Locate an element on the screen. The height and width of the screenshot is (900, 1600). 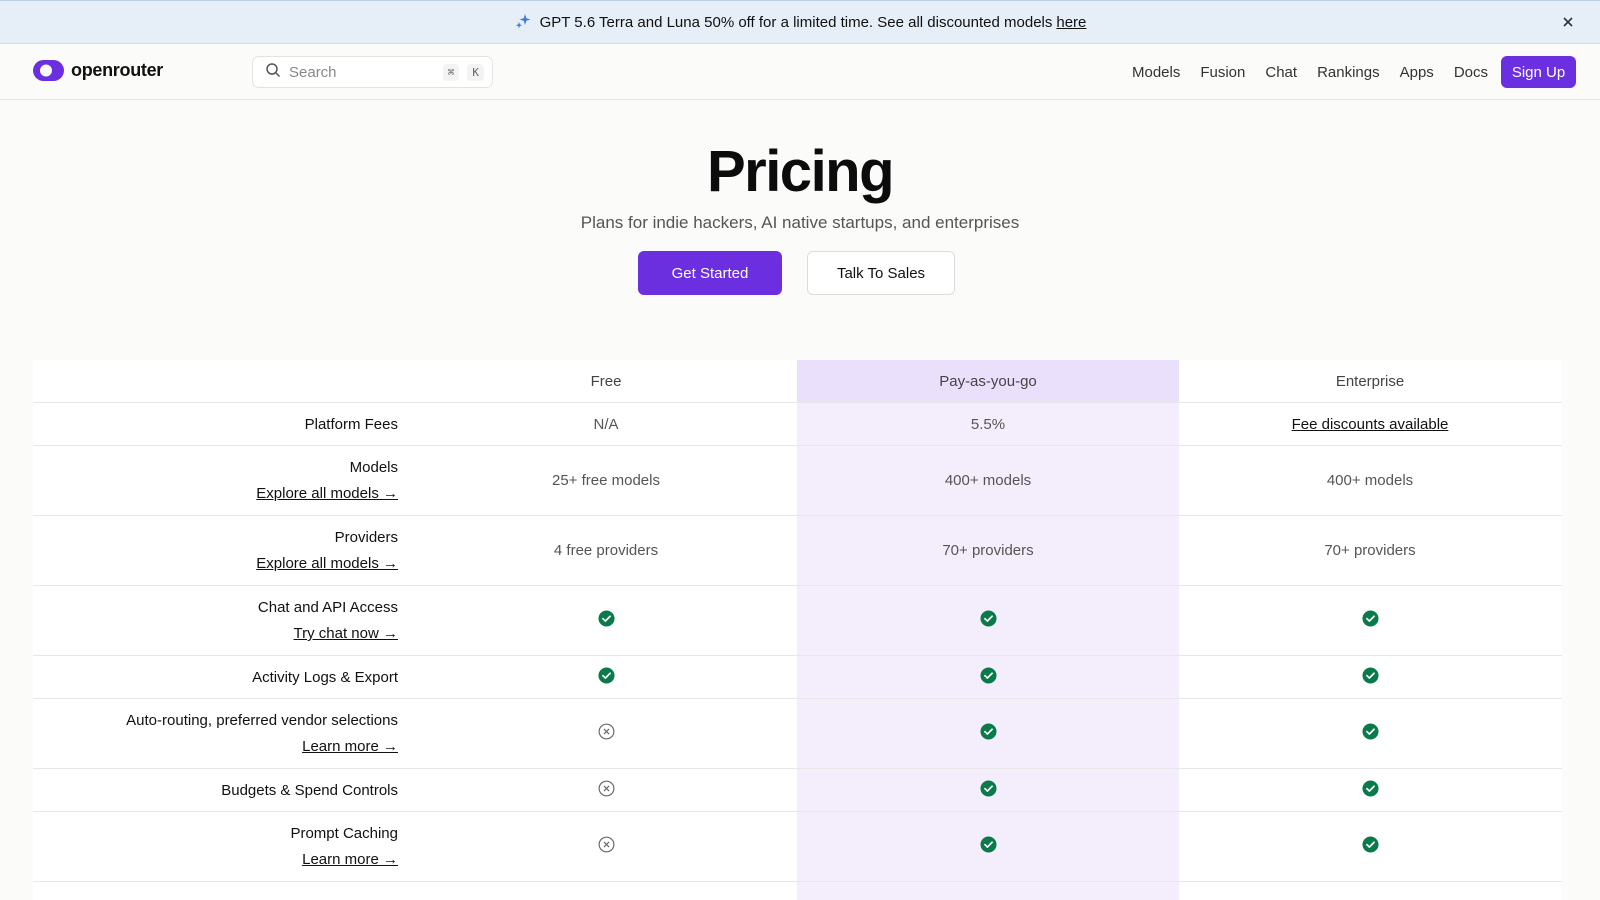
cell-value: 25+ free models is located at coordinates (606, 480).